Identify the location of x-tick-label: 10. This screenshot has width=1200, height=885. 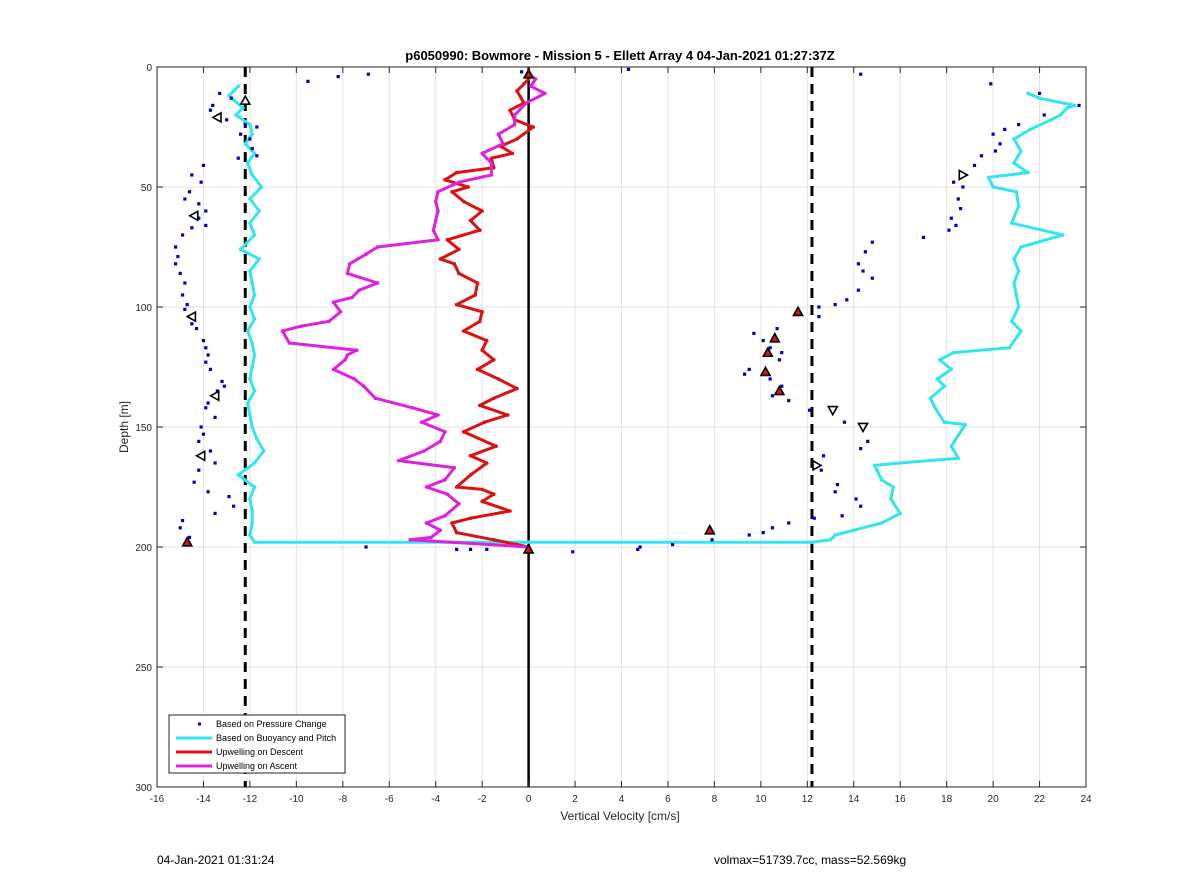
(761, 799).